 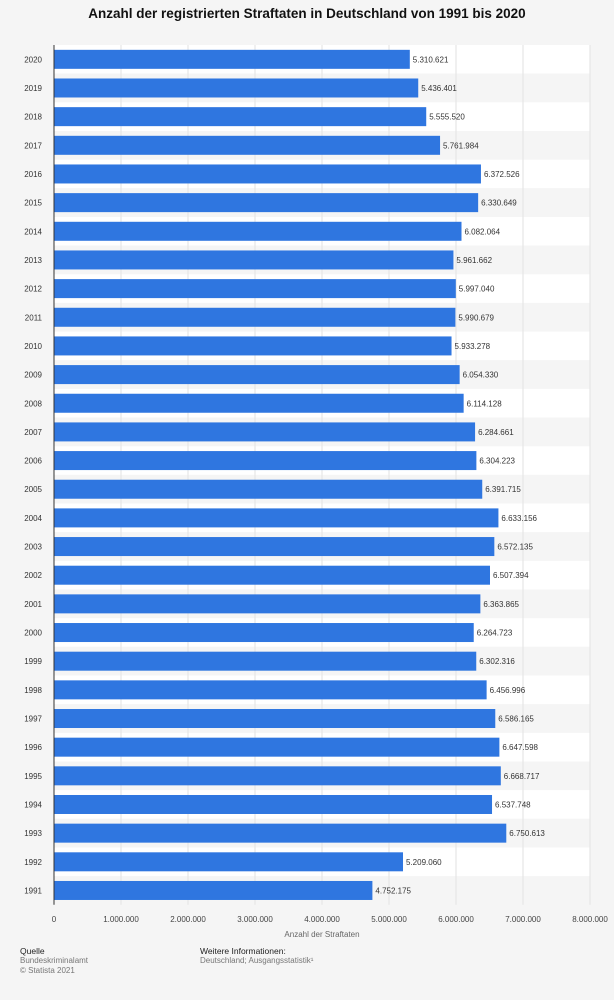 What do you see at coordinates (255, 919) in the screenshot?
I see `x-tick-label: 3.000.000` at bounding box center [255, 919].